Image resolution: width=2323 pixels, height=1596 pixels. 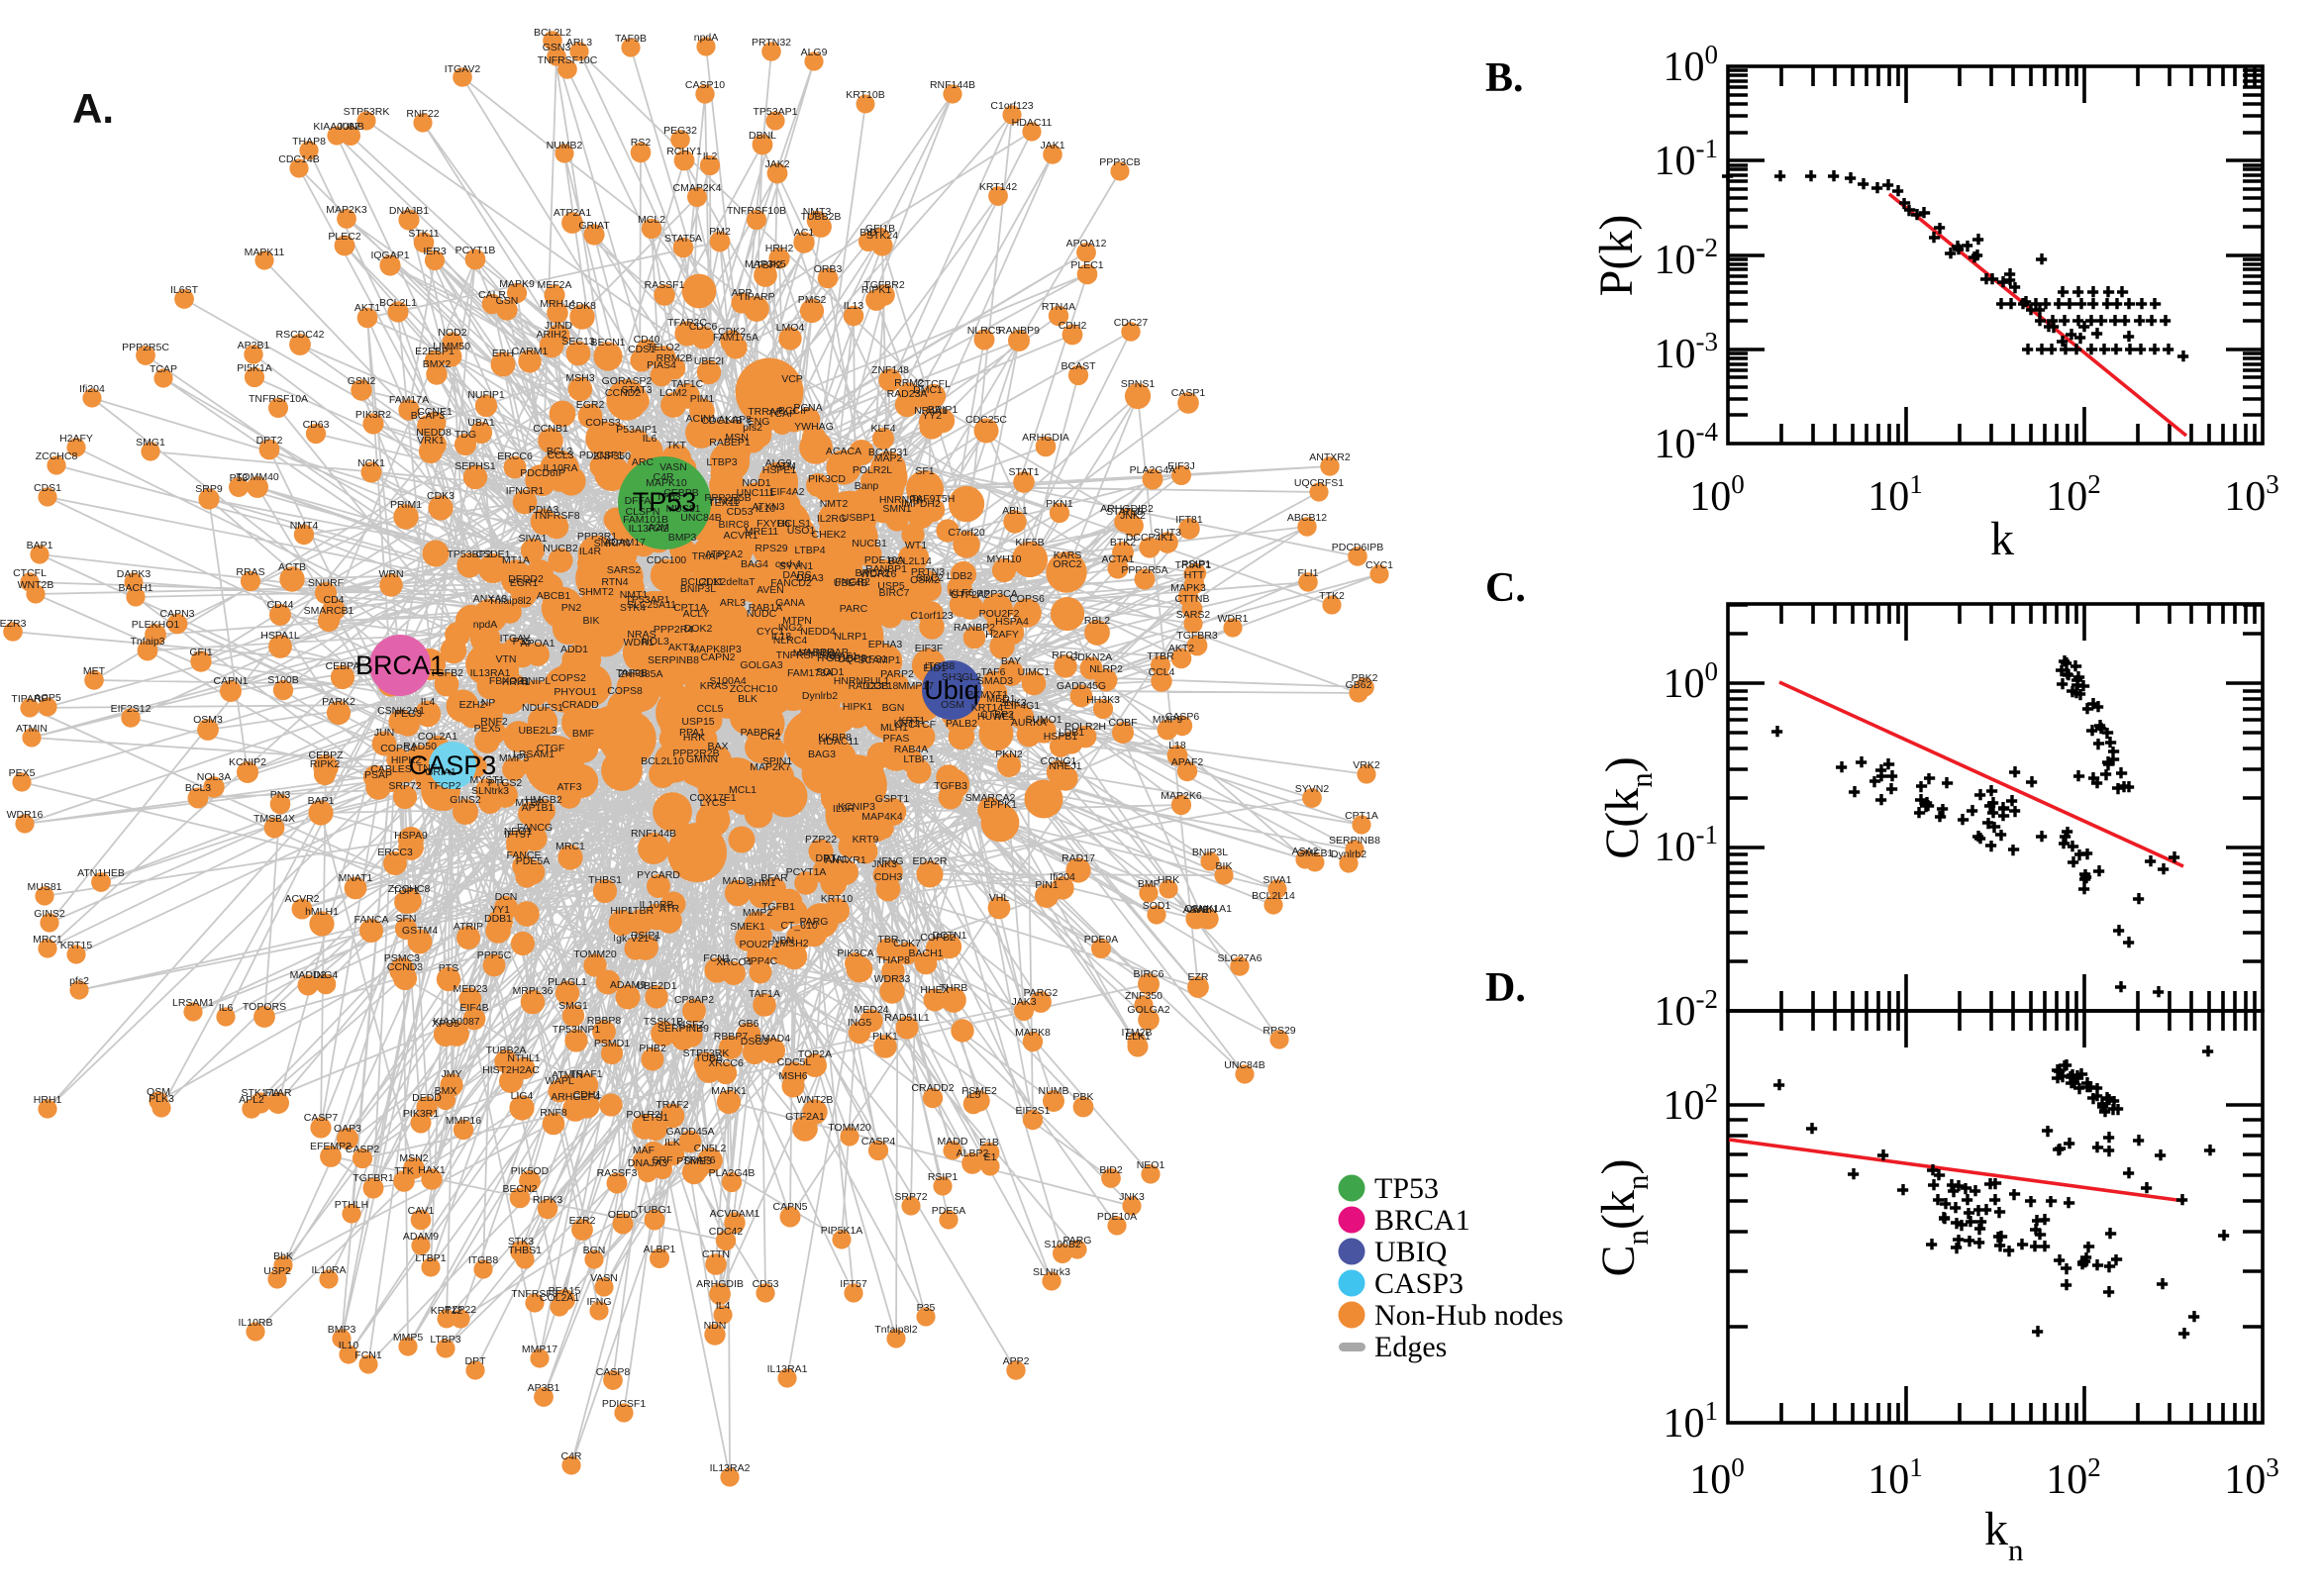 I want to click on svg-text: DFFA, so click(x=639, y=501).